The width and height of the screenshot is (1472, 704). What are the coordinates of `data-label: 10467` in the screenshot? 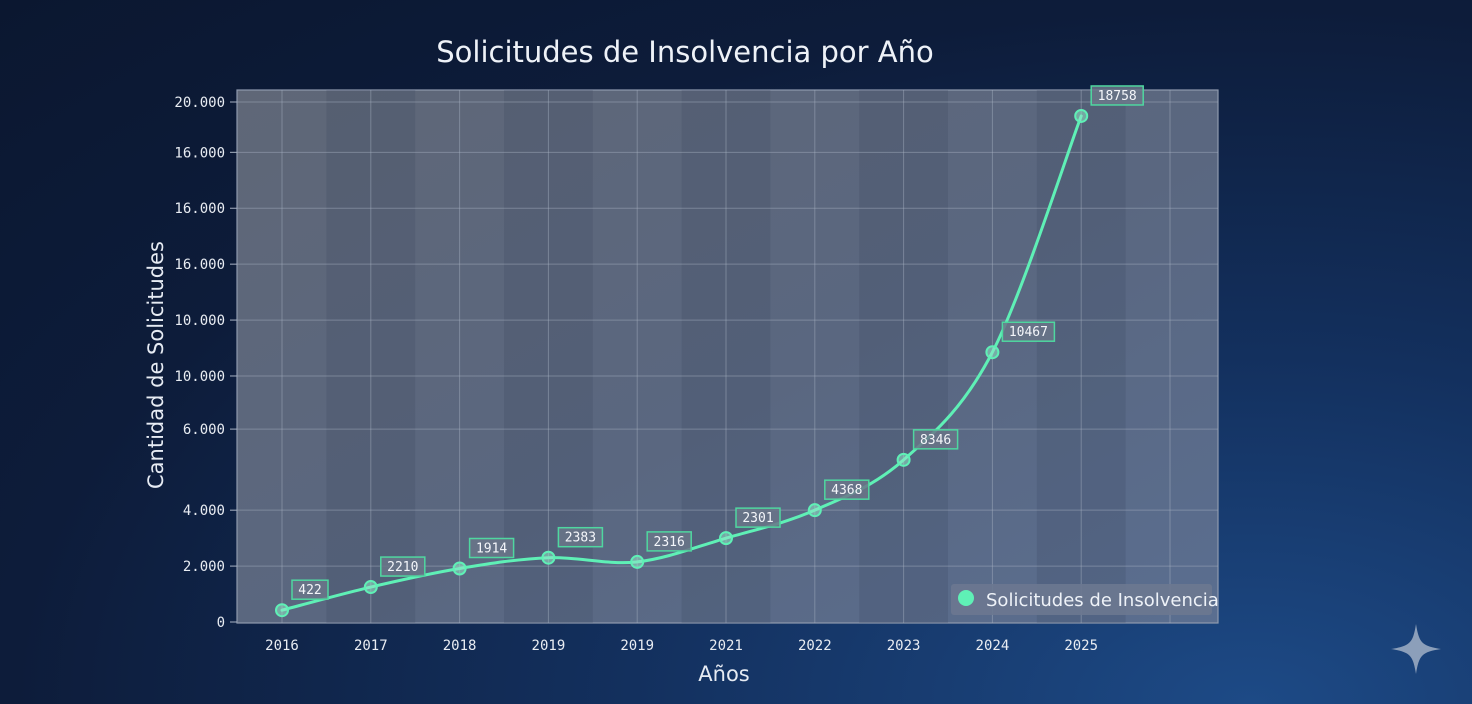 It's located at (1028, 332).